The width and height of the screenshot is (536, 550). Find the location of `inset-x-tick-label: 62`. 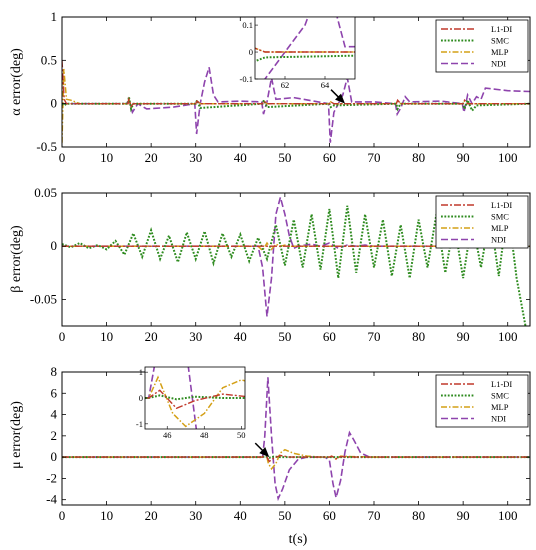

inset-x-tick-label: 62 is located at coordinates (285, 85).